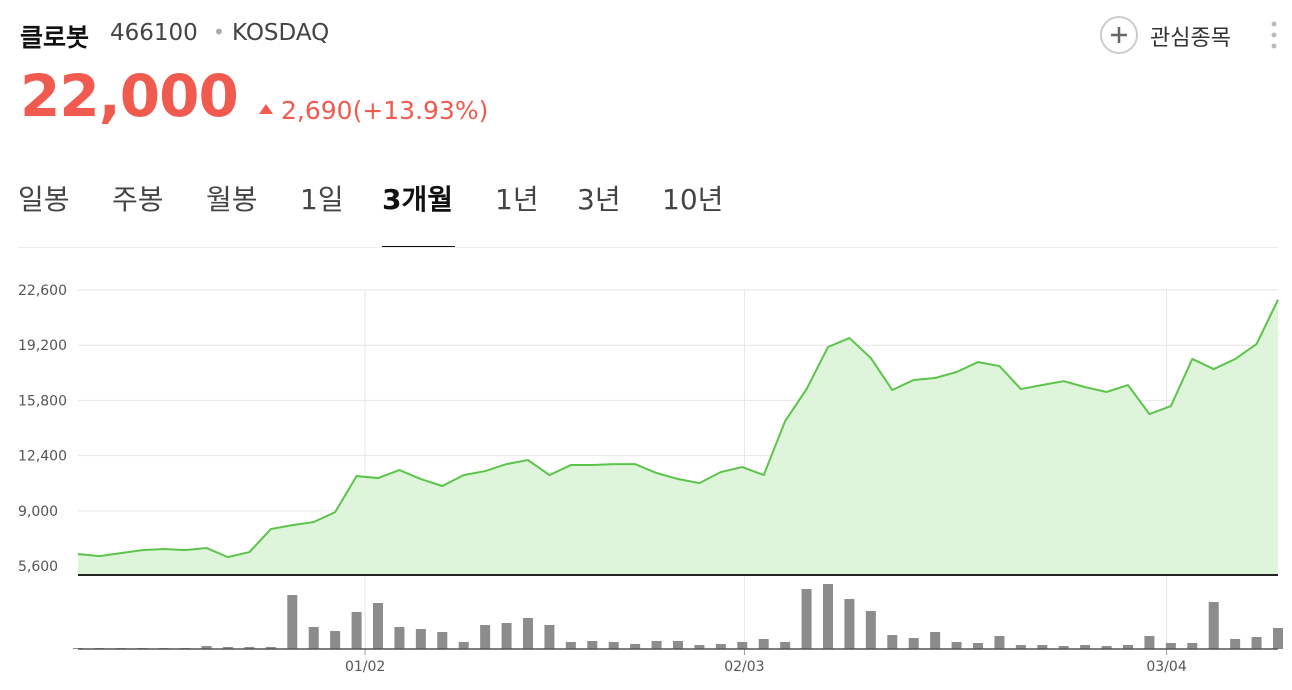  What do you see at coordinates (266, 109) in the screenshot?
I see `up-arrow` at bounding box center [266, 109].